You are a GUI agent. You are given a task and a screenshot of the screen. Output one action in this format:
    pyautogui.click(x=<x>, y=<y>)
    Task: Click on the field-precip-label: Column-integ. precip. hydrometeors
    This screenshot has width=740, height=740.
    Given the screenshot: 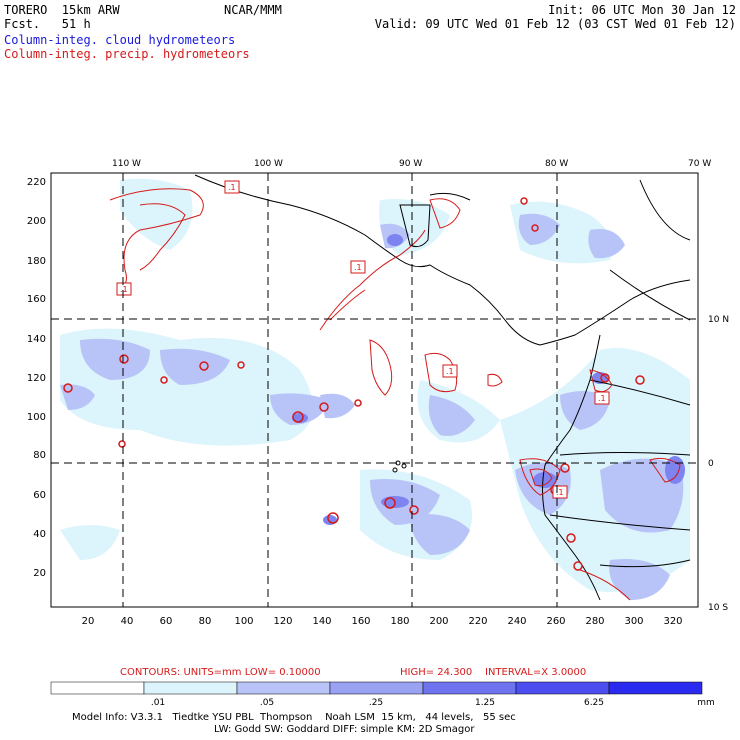 What is the action you would take?
    pyautogui.click(x=127, y=54)
    